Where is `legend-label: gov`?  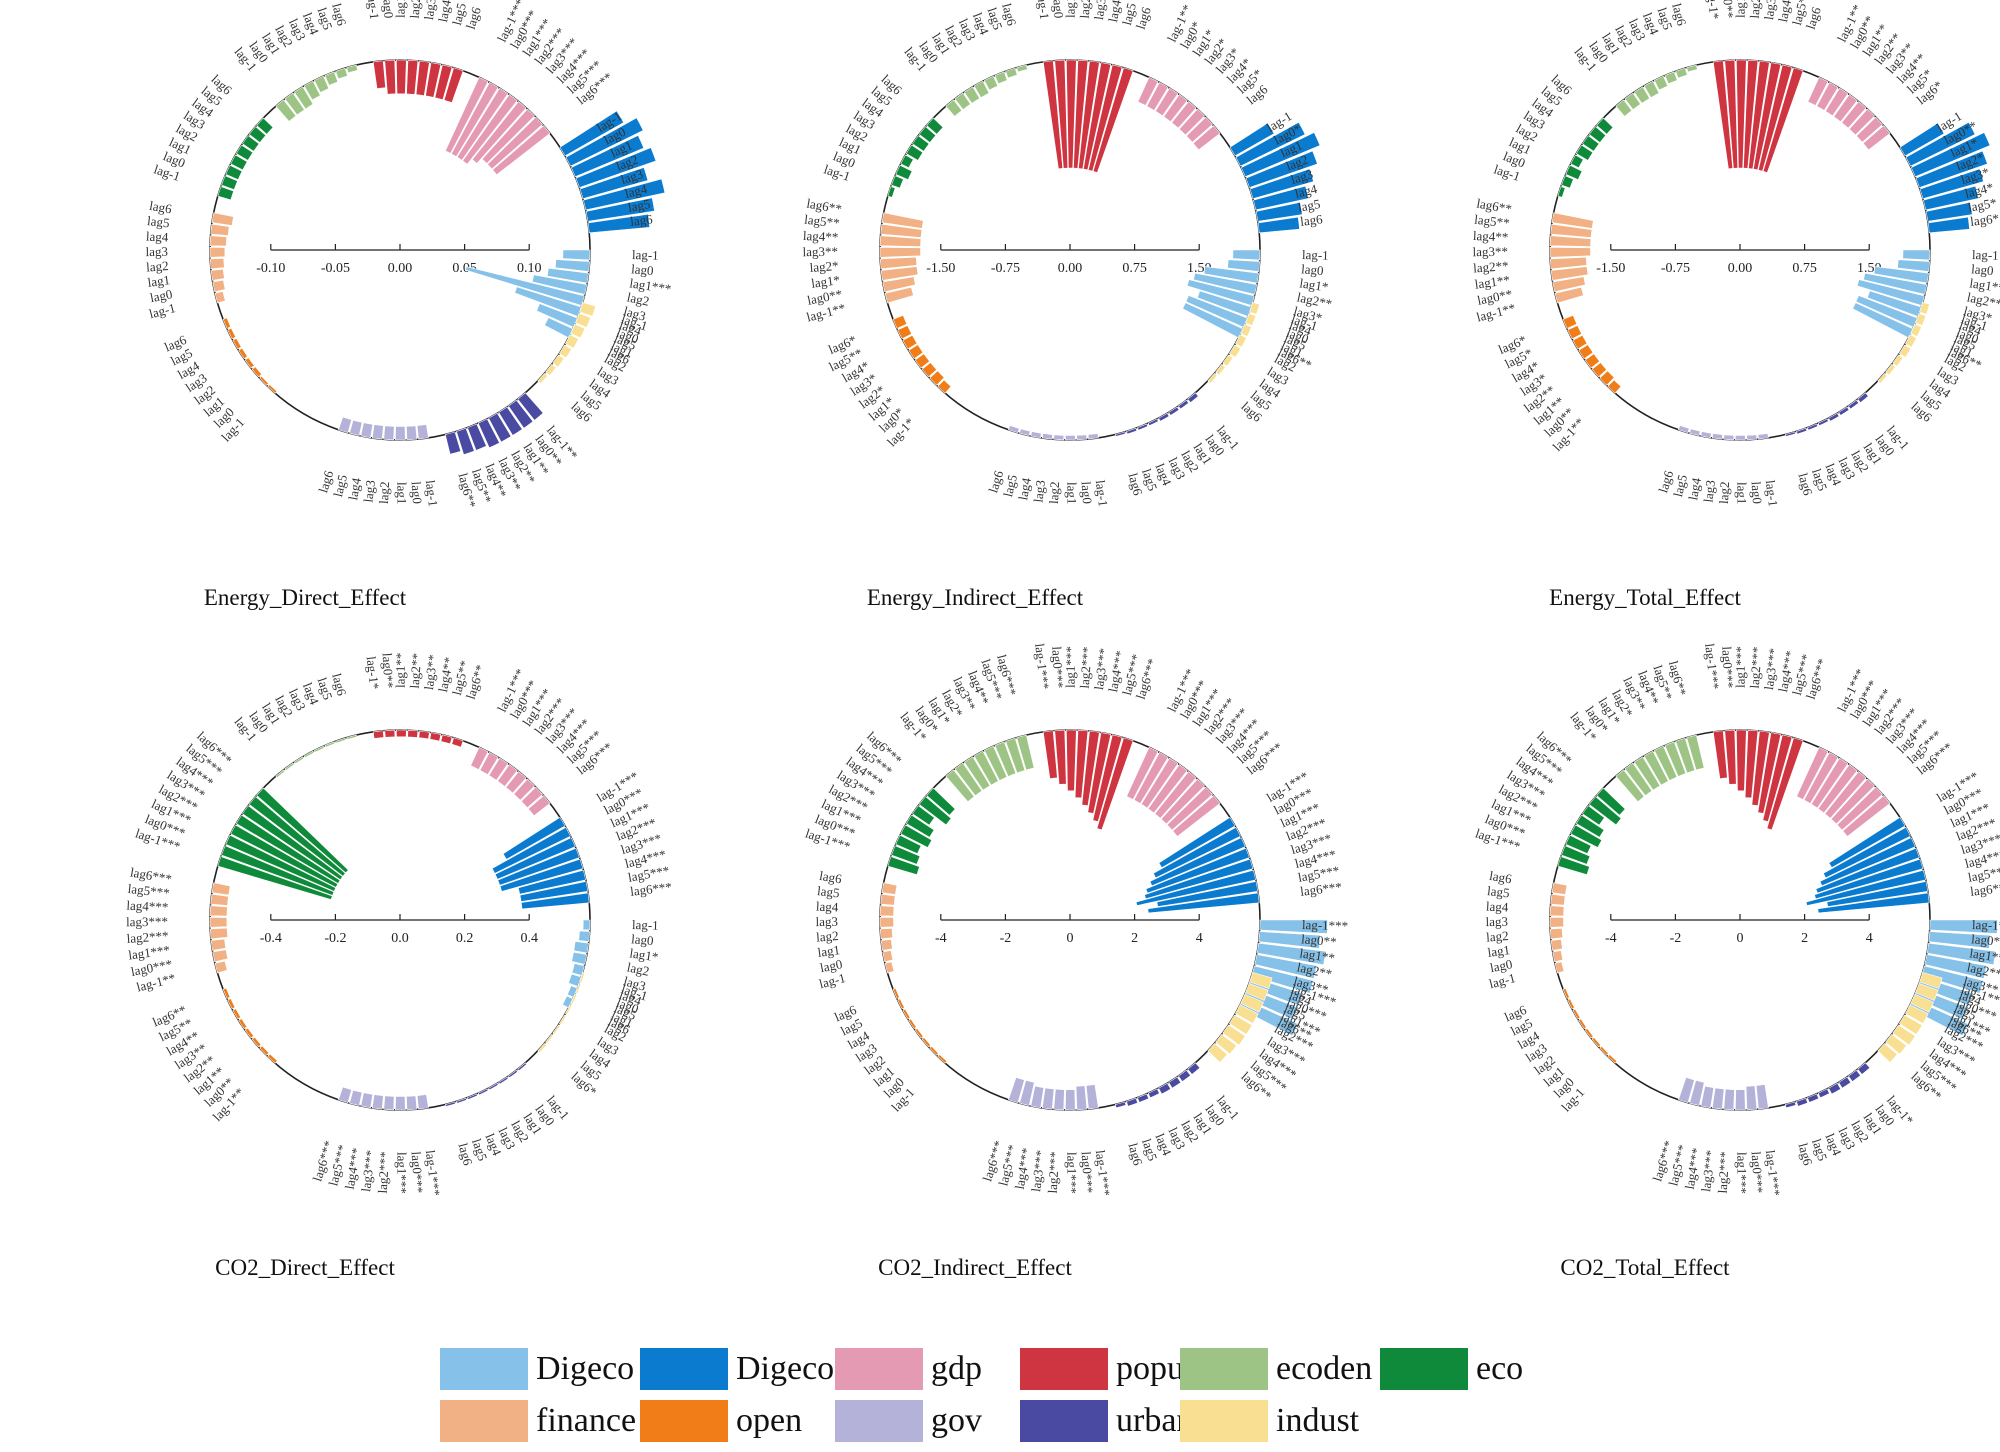
legend-label: gov is located at coordinates (956, 1420).